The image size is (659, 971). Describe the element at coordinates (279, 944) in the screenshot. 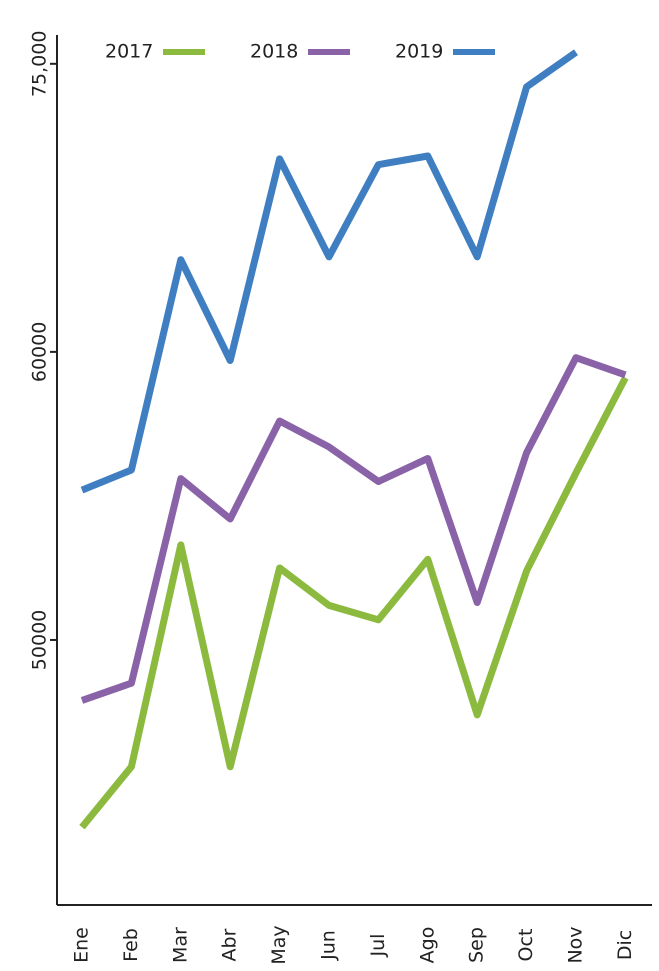

I see `x-tick-label: May` at that location.